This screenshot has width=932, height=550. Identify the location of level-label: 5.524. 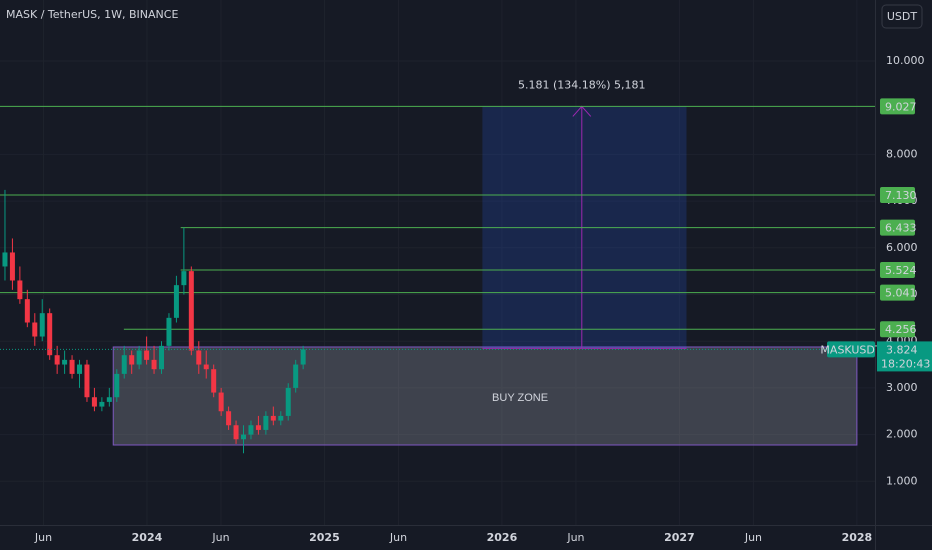
(901, 270).